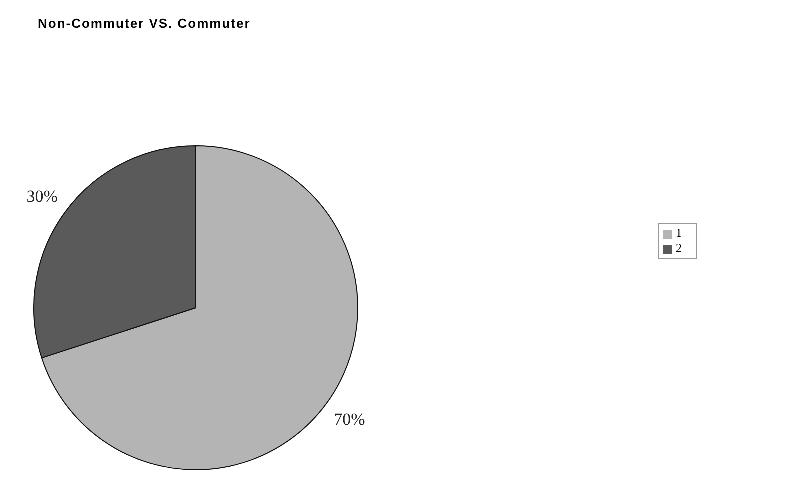 The image size is (785, 482). What do you see at coordinates (679, 248) in the screenshot?
I see `legend-label: 2` at bounding box center [679, 248].